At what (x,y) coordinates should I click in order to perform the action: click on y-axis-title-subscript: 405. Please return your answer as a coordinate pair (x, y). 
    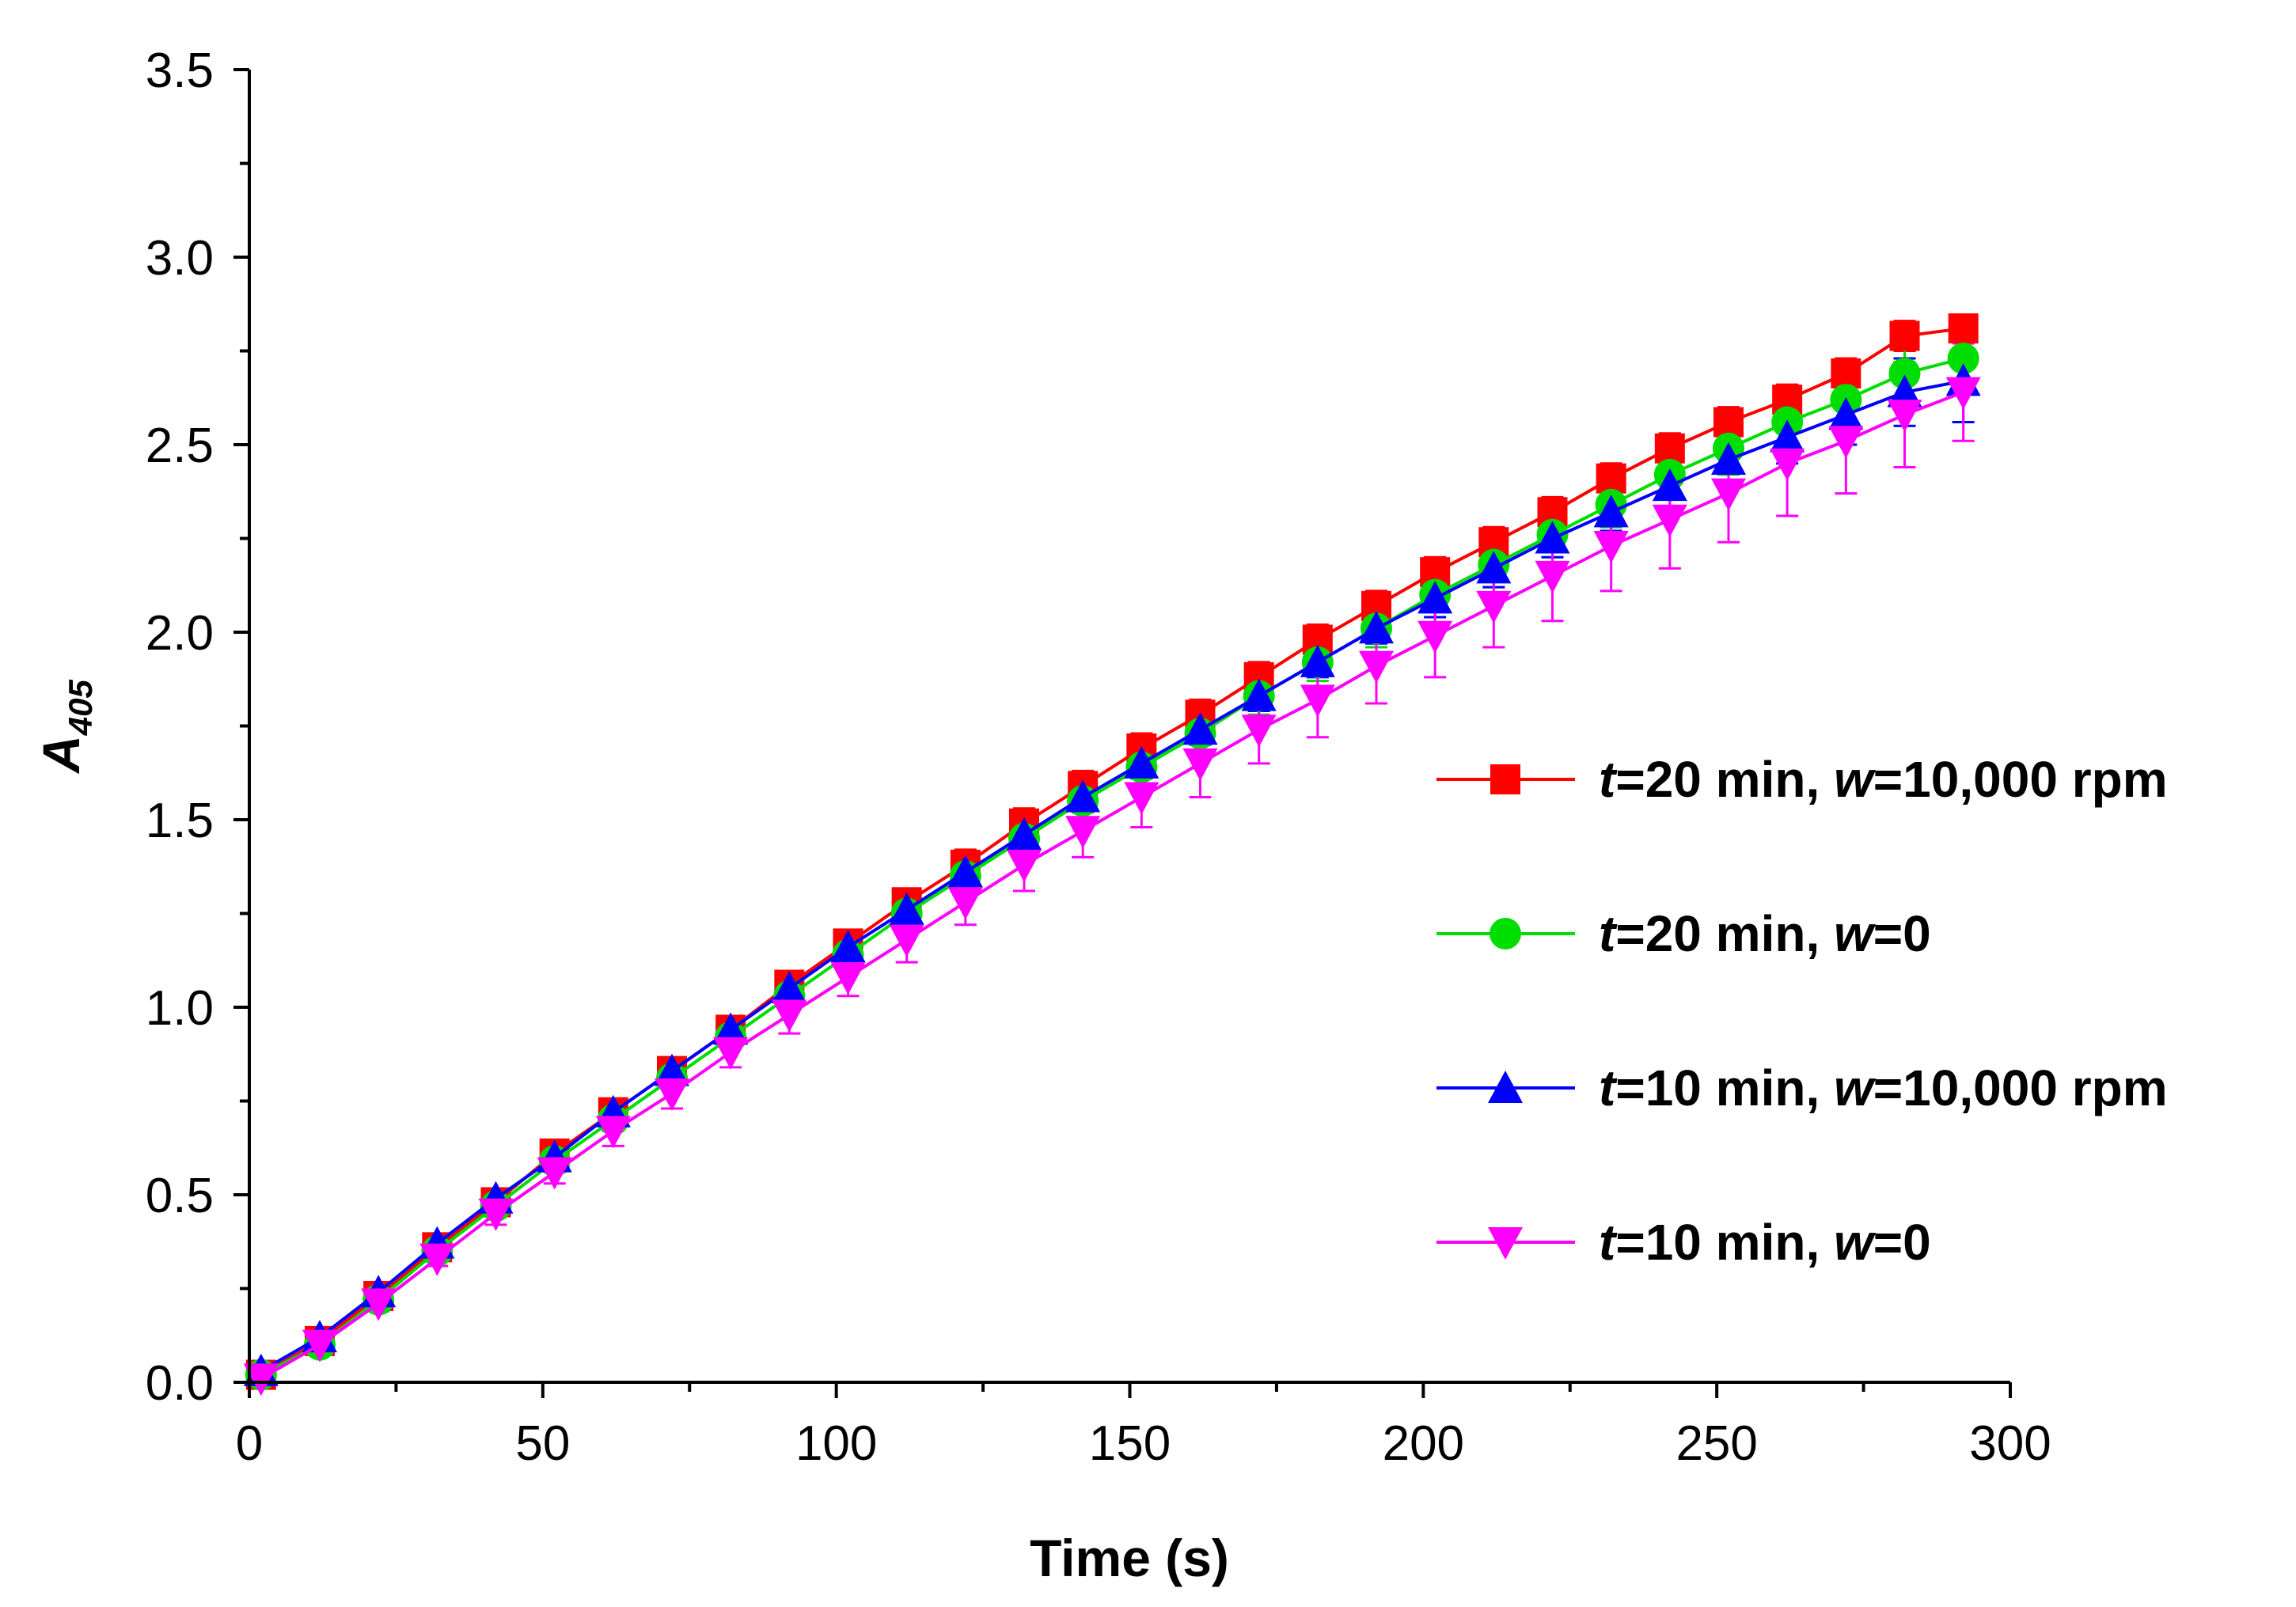
    Looking at the image, I should click on (80, 707).